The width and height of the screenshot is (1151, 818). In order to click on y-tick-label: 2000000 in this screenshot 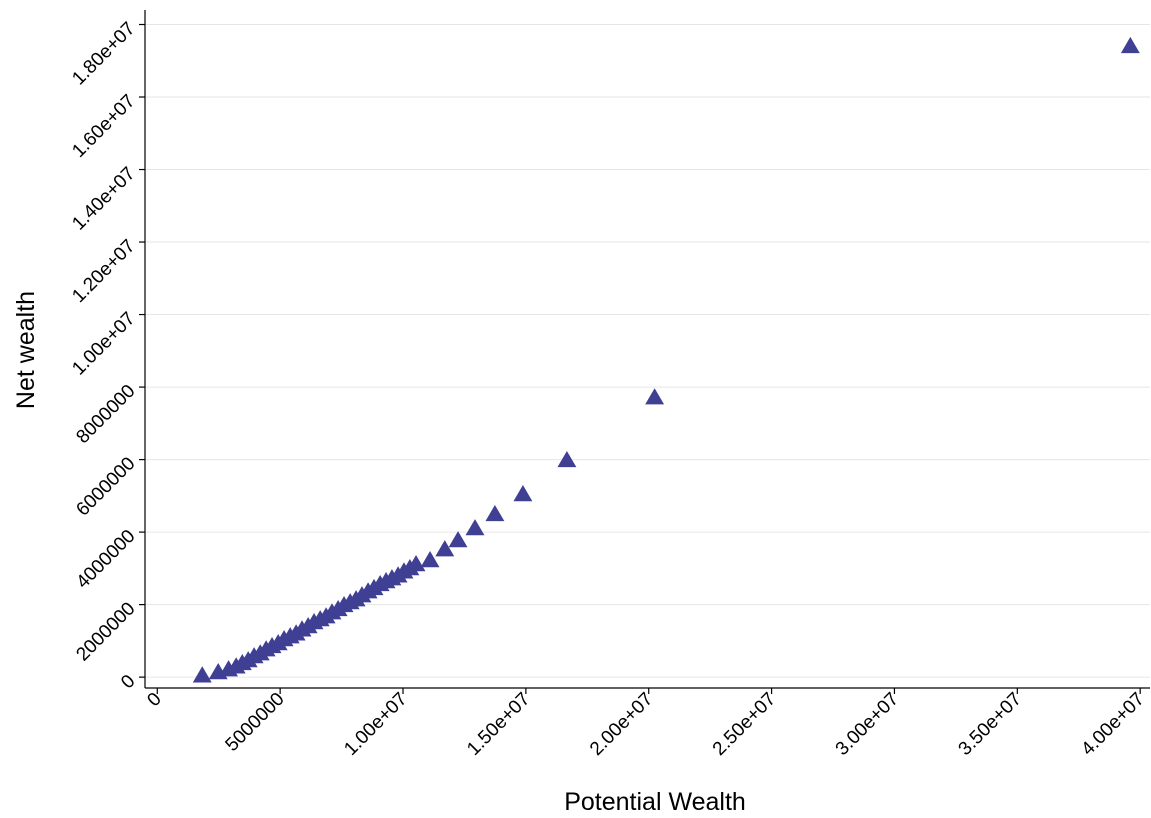, I will do `click(105, 631)`.